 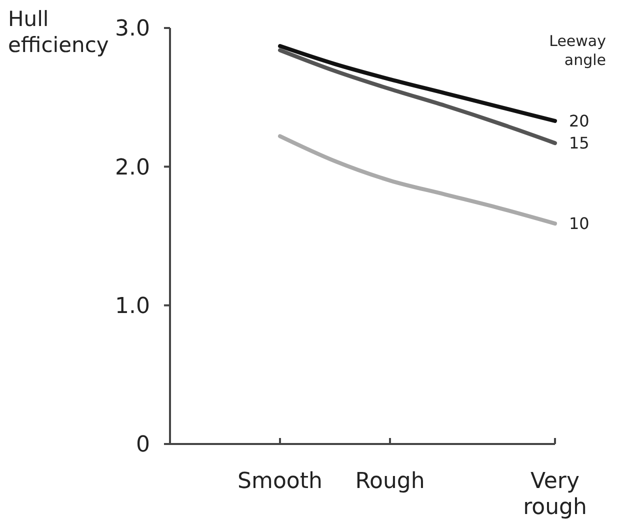 What do you see at coordinates (579, 224) in the screenshot?
I see `series-label: 10` at bounding box center [579, 224].